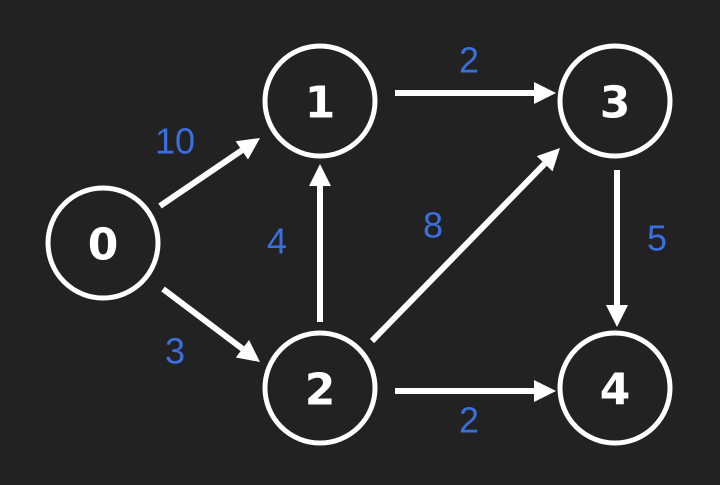  What do you see at coordinates (548, 160) in the screenshot?
I see `edge-2-3-arrowhead-icon` at bounding box center [548, 160].